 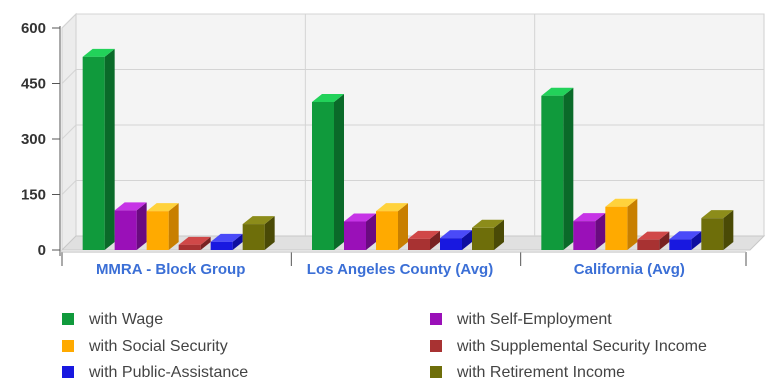 I want to click on y-tick-label: 0, so click(x=42, y=250).